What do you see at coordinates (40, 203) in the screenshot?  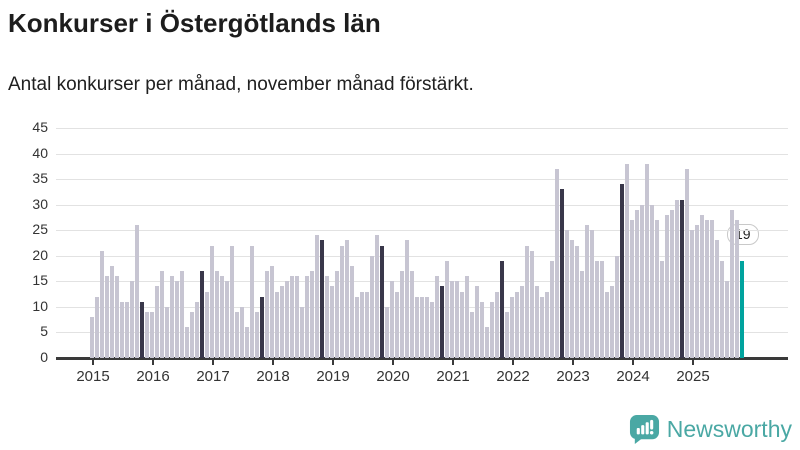 I see `ytick-label-30: 30` at bounding box center [40, 203].